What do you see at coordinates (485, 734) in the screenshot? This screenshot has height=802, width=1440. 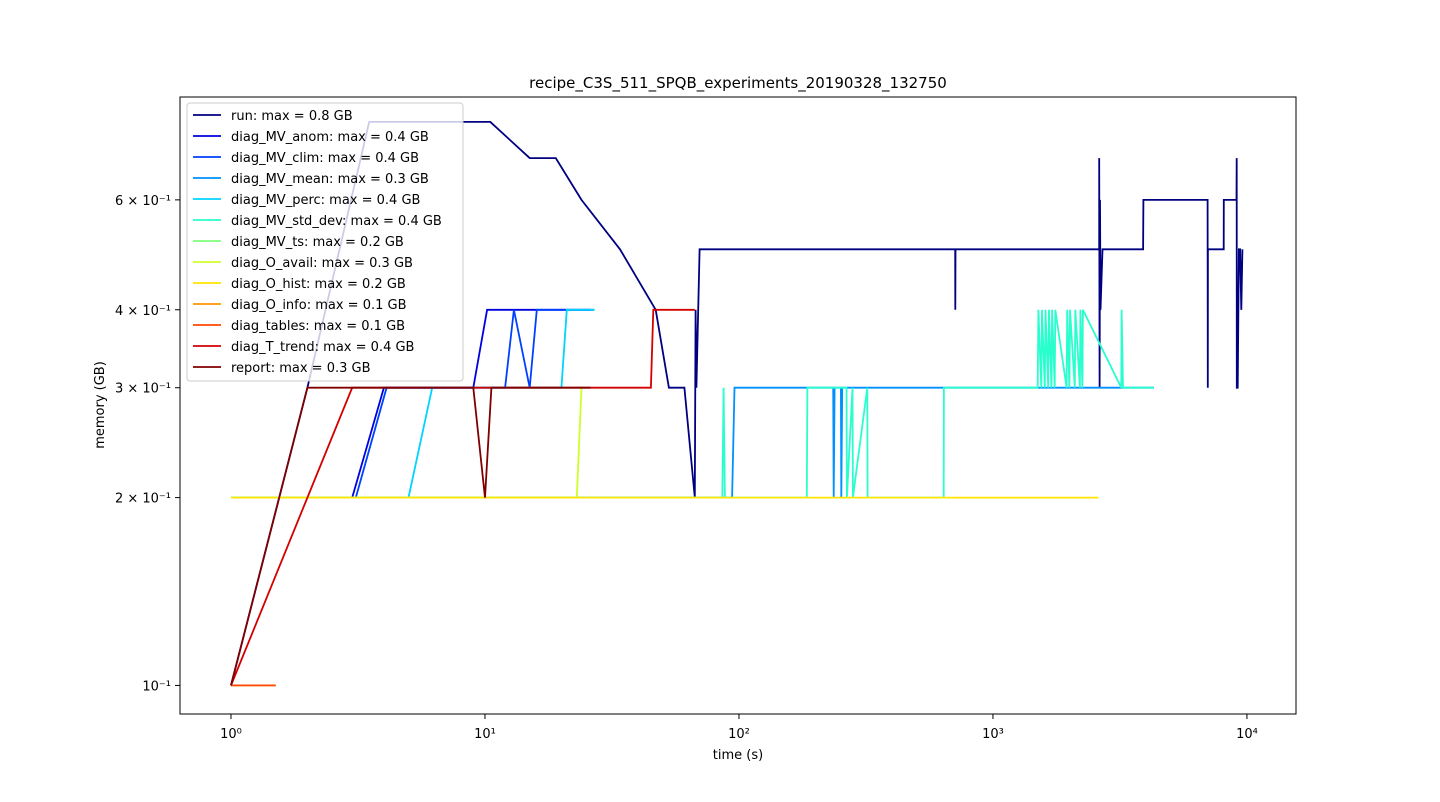 I see `x-tick-label: 10¹` at bounding box center [485, 734].